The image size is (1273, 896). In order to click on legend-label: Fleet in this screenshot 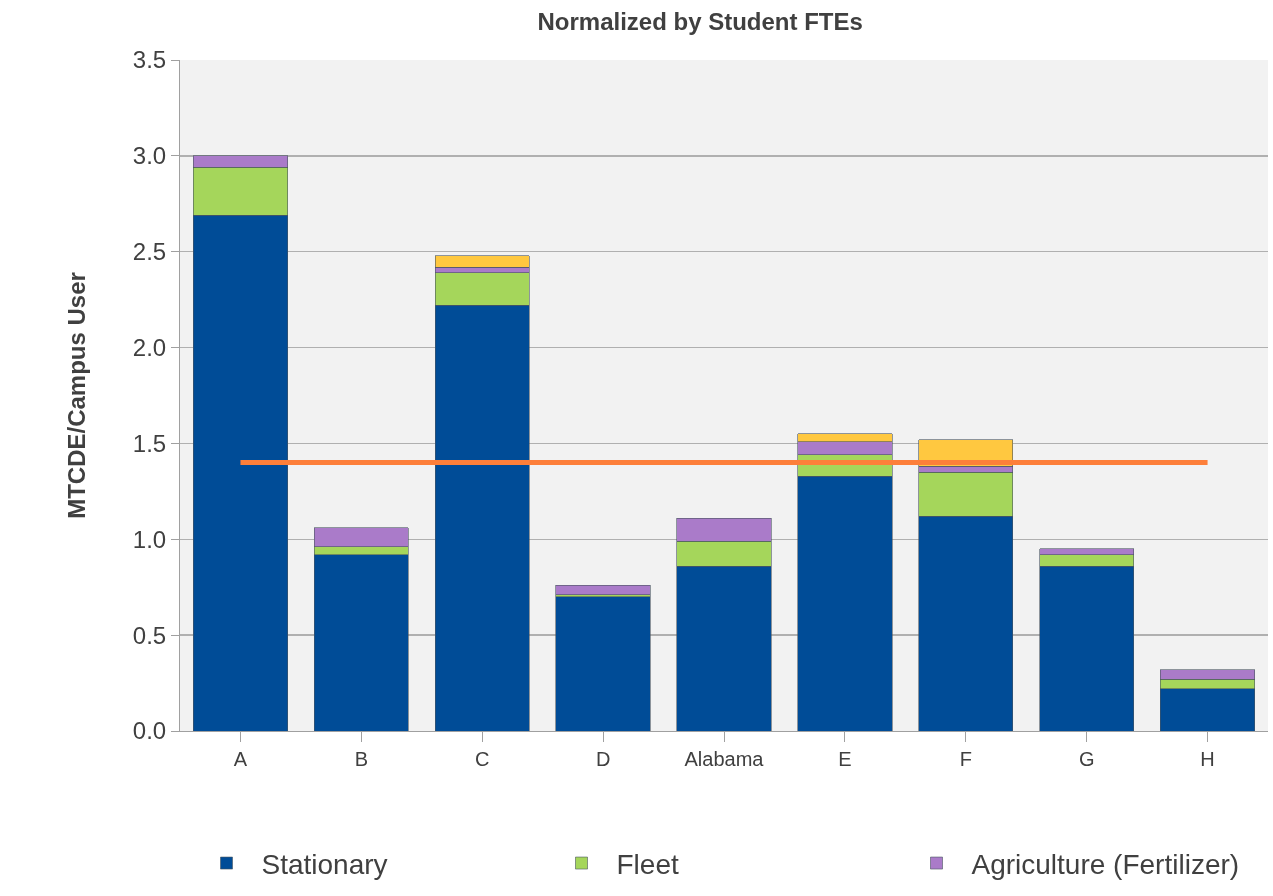, I will do `click(647, 864)`.